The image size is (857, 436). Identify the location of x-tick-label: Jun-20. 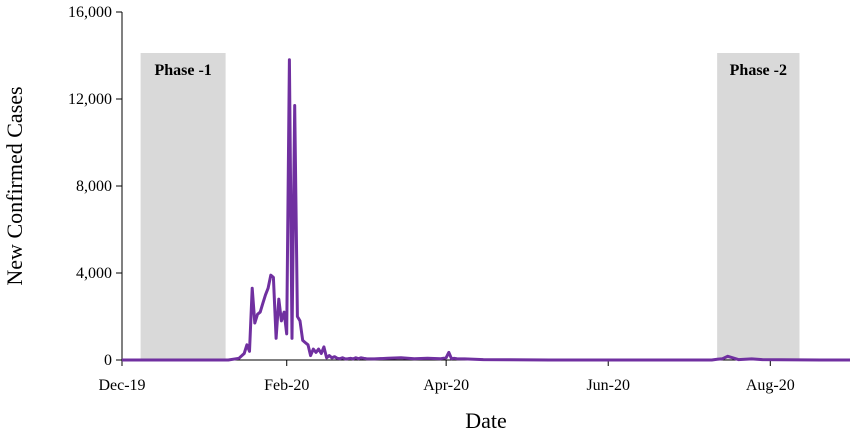
(608, 385).